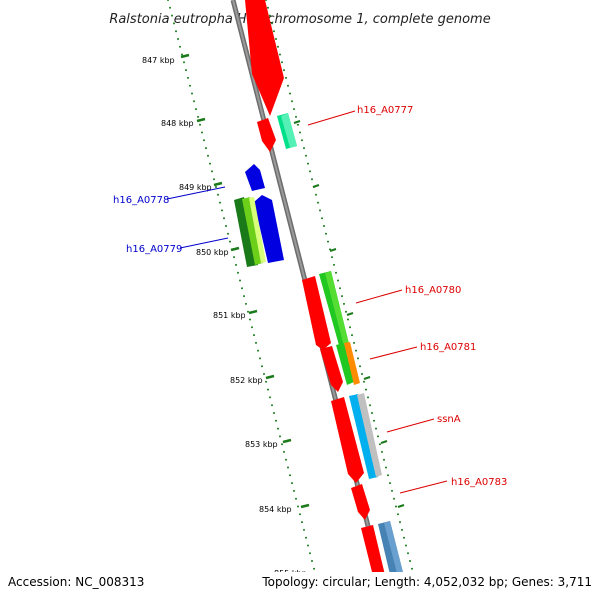 The image size is (600, 600). What do you see at coordinates (269, 229) in the screenshot?
I see `gene-h16-a0779-blue` at bounding box center [269, 229].